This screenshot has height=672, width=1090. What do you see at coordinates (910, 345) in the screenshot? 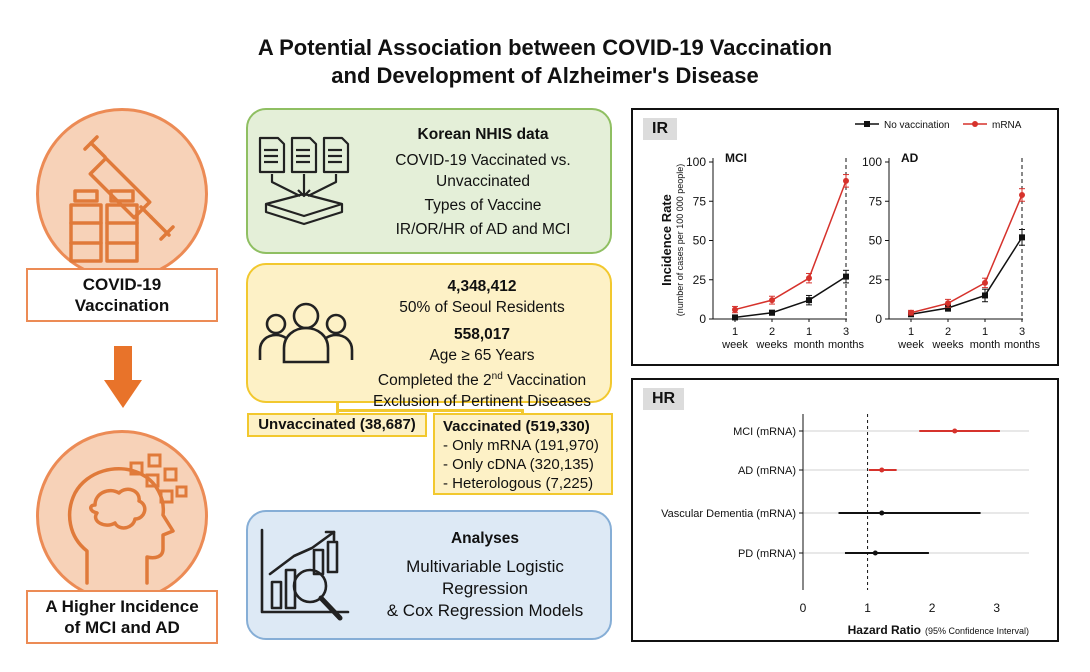
I see `ir-xtick-unit-1: week` at bounding box center [910, 345].